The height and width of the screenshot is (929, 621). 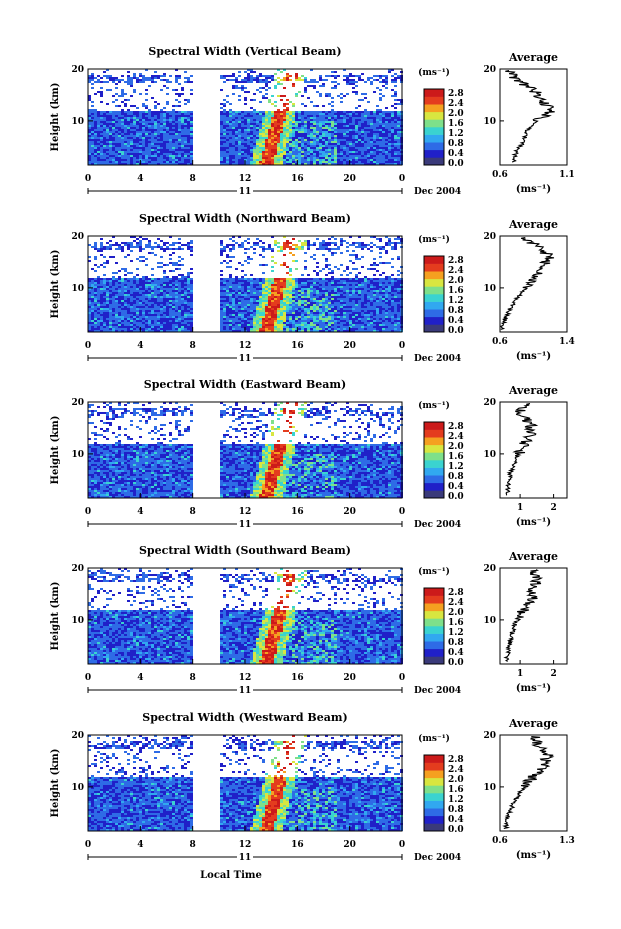 I want to click on colorbar-tick-label: 0.4, so click(x=456, y=154).